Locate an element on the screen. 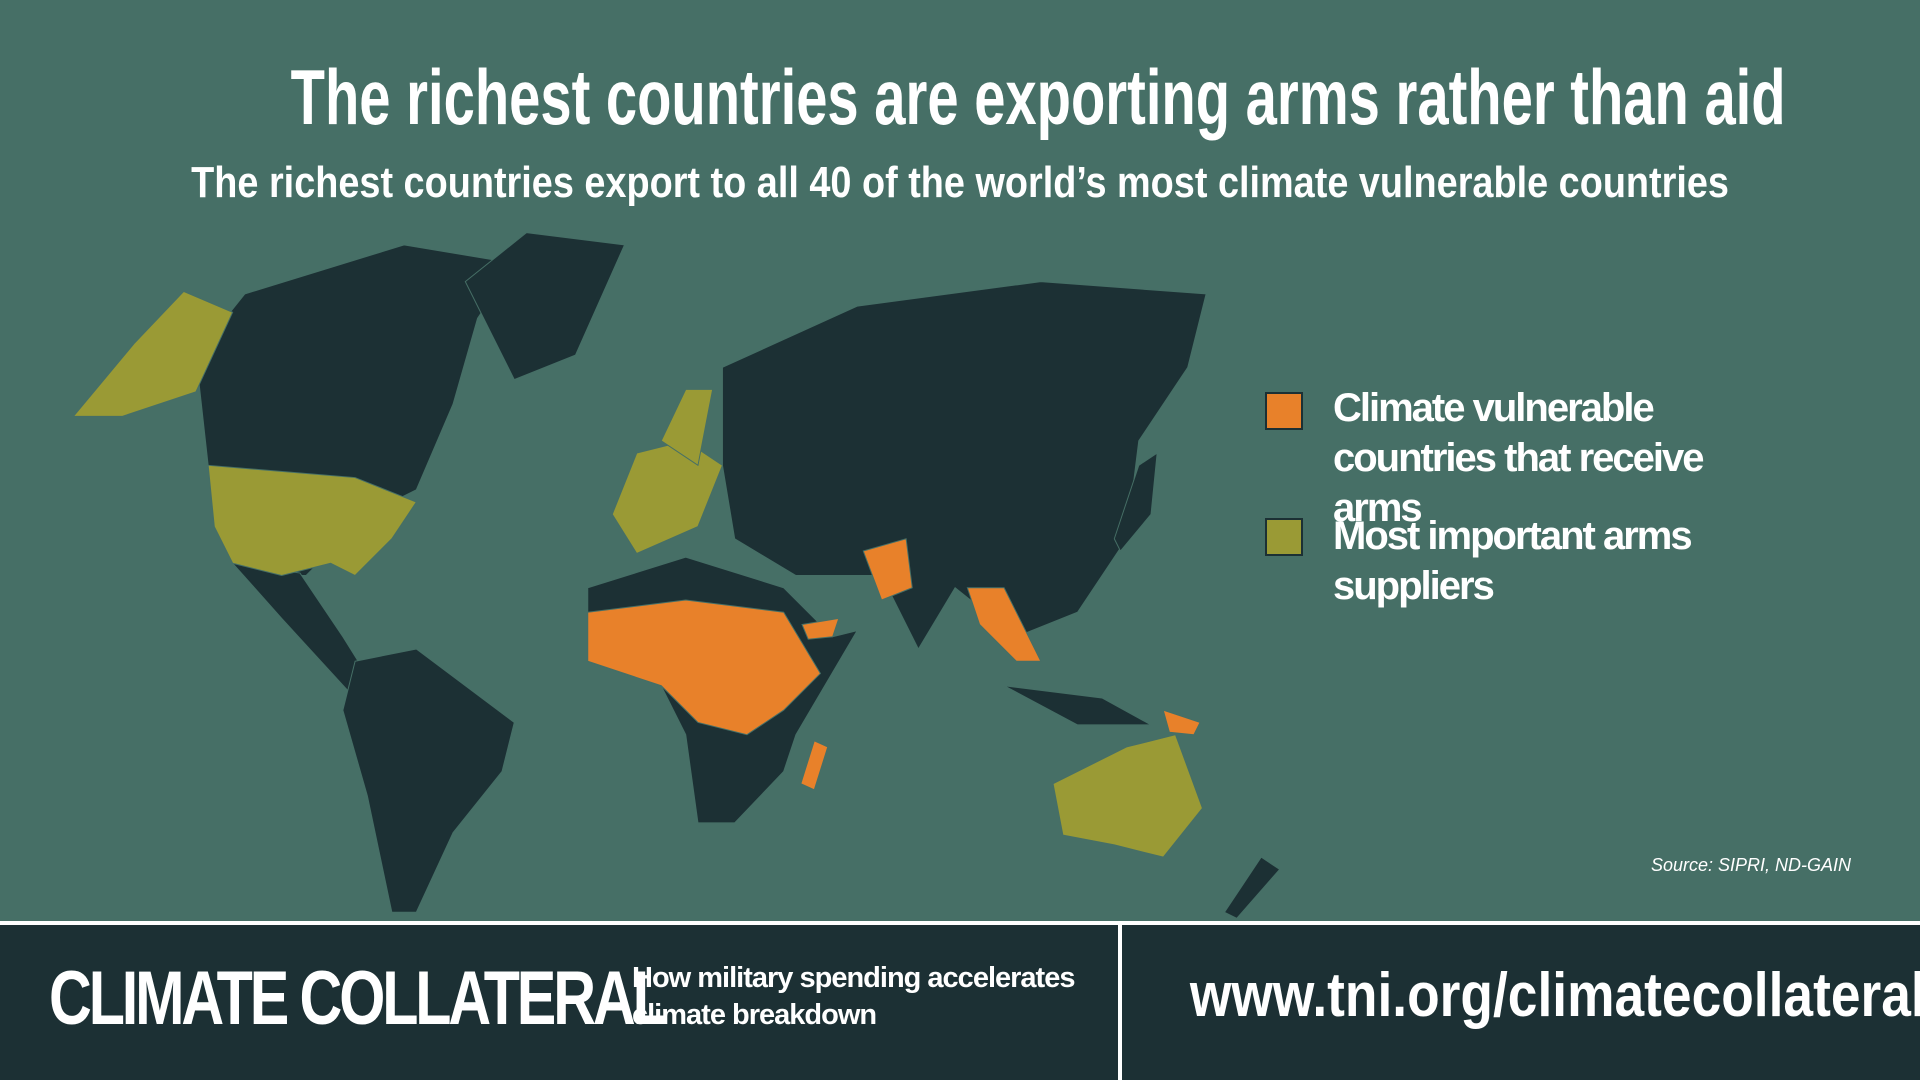 Image resolution: width=1920 pixels, height=1080 pixels. greenland is located at coordinates (545, 306).